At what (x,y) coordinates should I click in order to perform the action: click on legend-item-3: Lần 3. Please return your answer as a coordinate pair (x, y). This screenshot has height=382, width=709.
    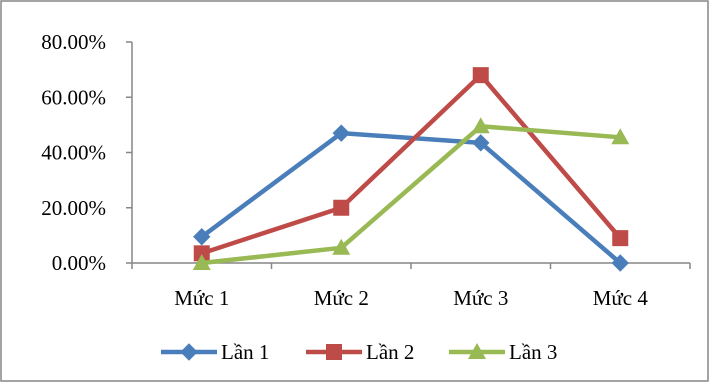
    Looking at the image, I should click on (503, 352).